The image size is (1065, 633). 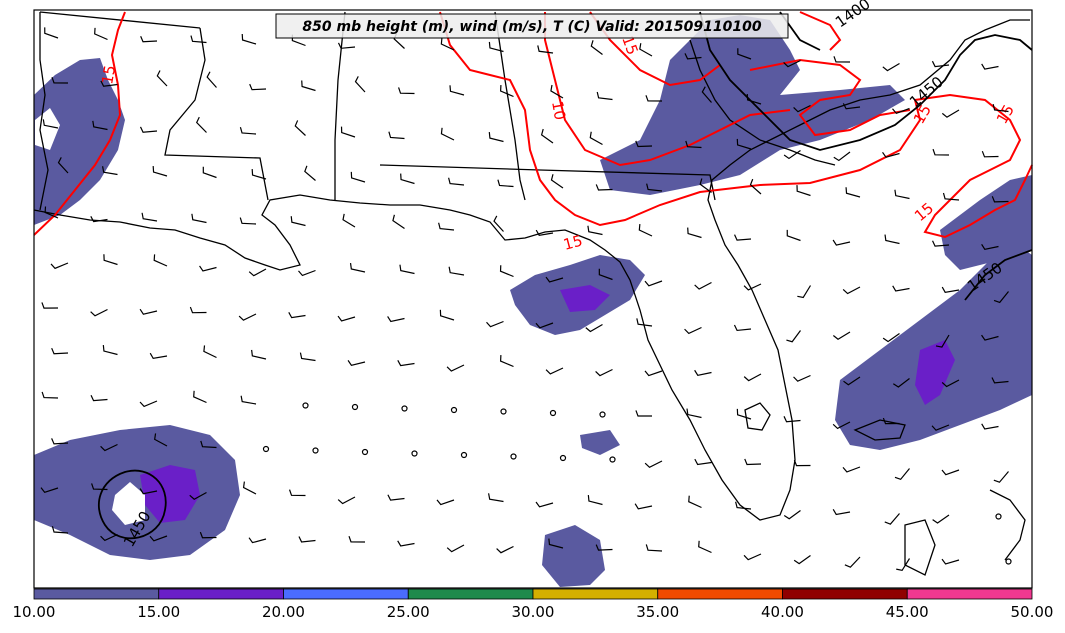 I want to click on temp-label: 10, so click(x=558, y=111).